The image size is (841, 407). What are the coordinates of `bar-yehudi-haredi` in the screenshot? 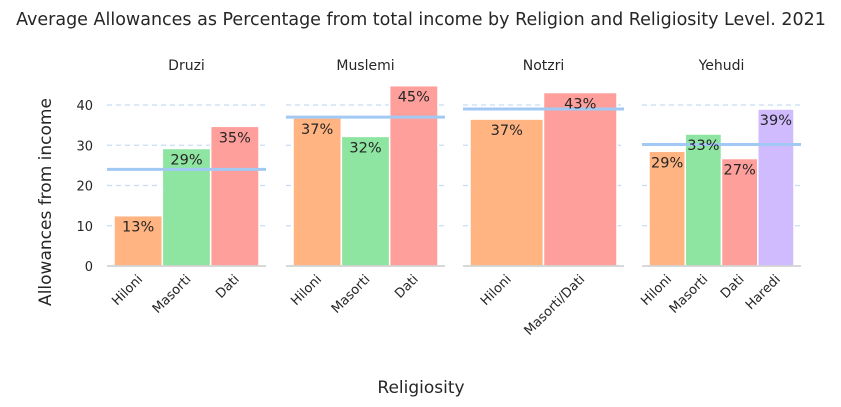 It's located at (776, 187).